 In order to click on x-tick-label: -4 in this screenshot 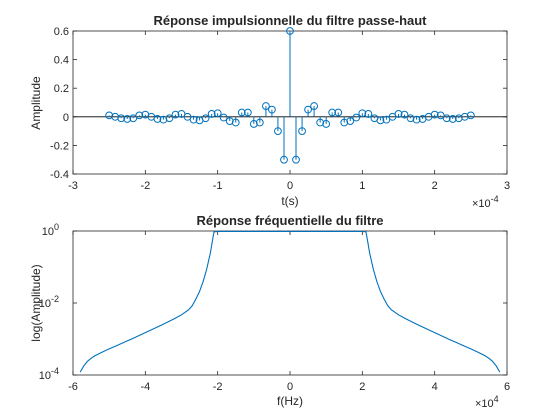, I will do `click(145, 387)`.